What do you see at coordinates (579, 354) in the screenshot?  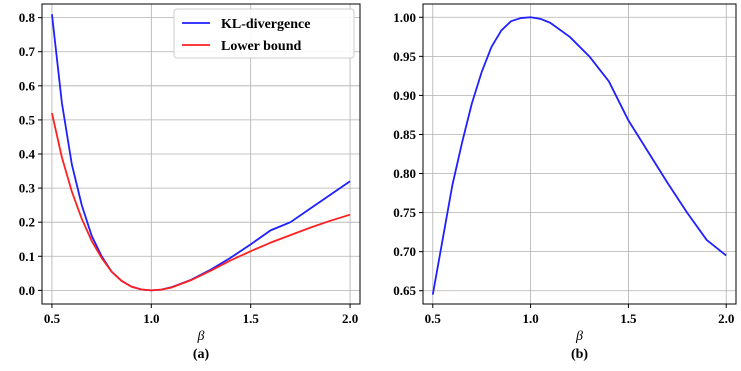 I see `panel-caption: (b)` at bounding box center [579, 354].